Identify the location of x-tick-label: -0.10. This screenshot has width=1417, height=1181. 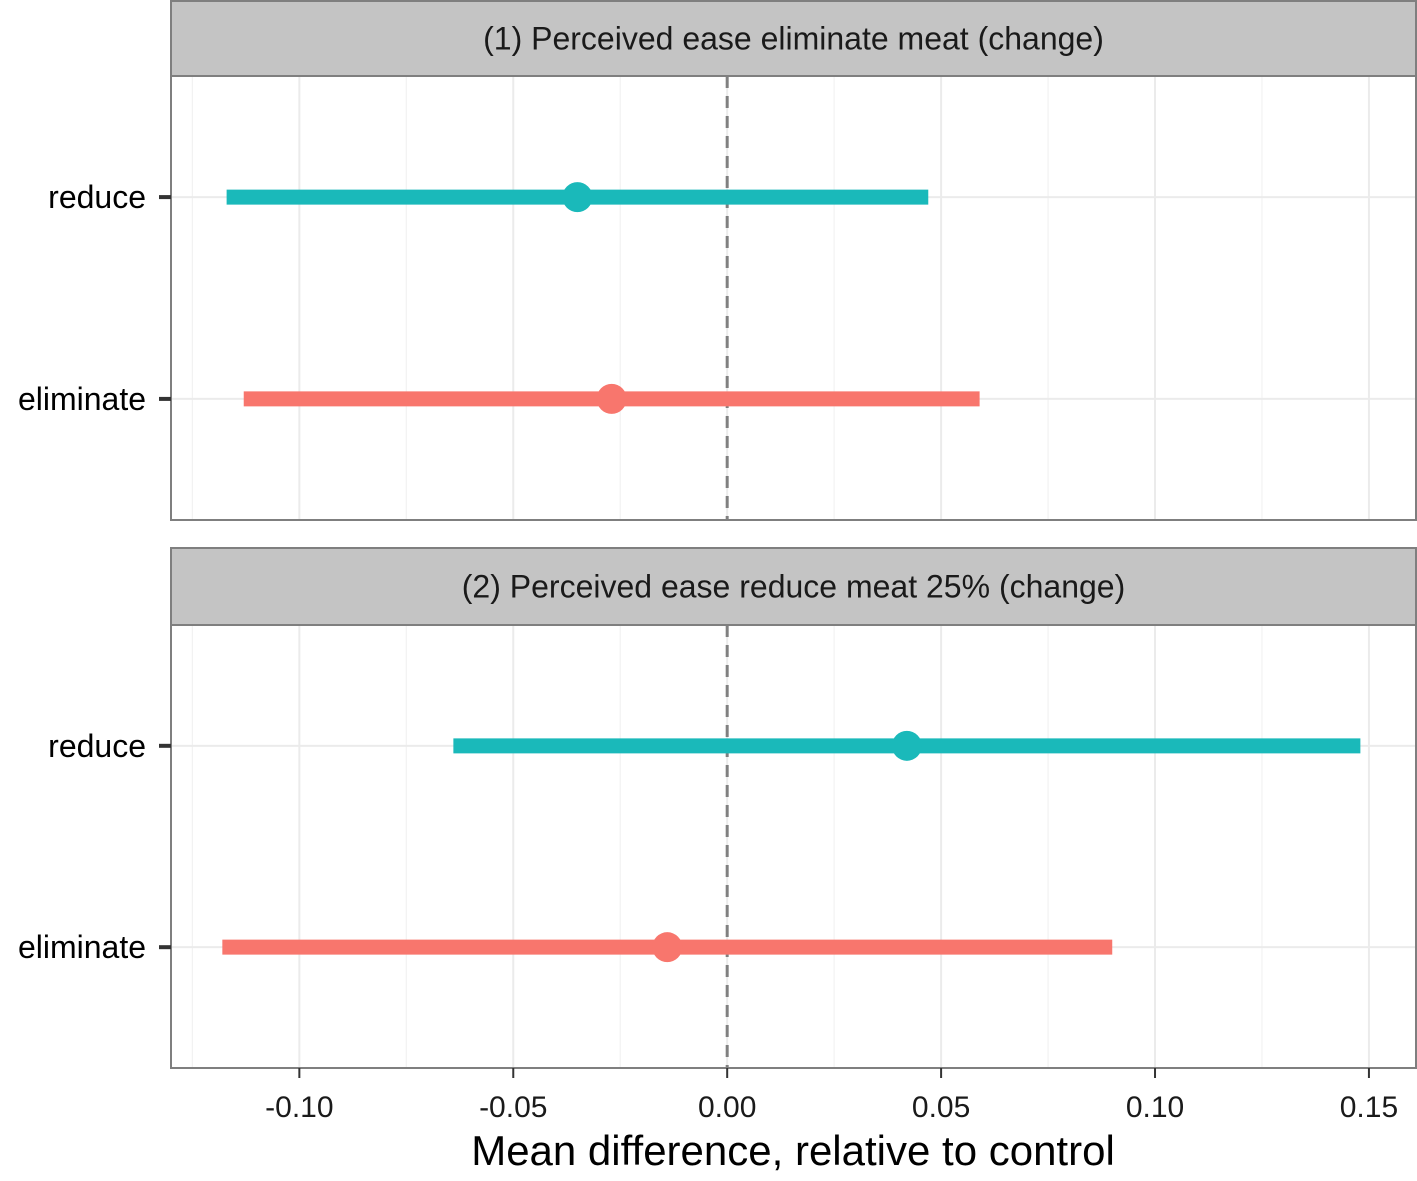
(299, 1107).